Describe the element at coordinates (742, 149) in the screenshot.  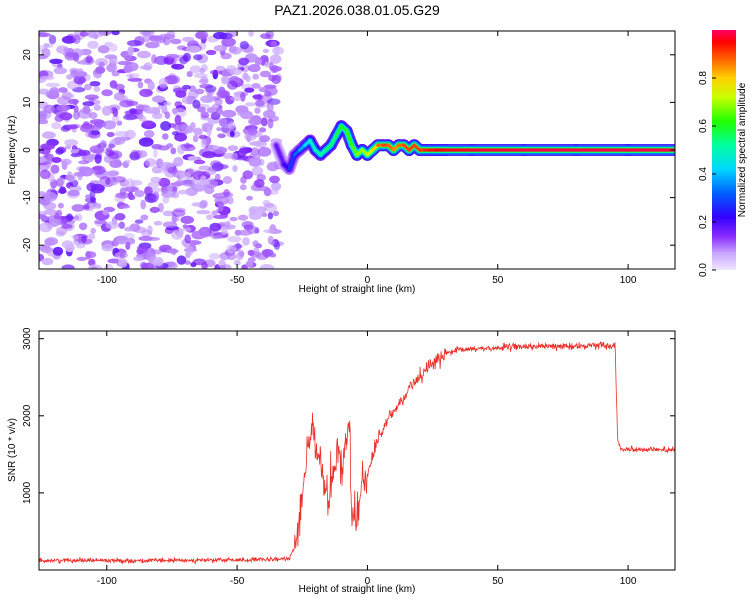
I see `colorbar-label: Normalized spectral amplitude` at that location.